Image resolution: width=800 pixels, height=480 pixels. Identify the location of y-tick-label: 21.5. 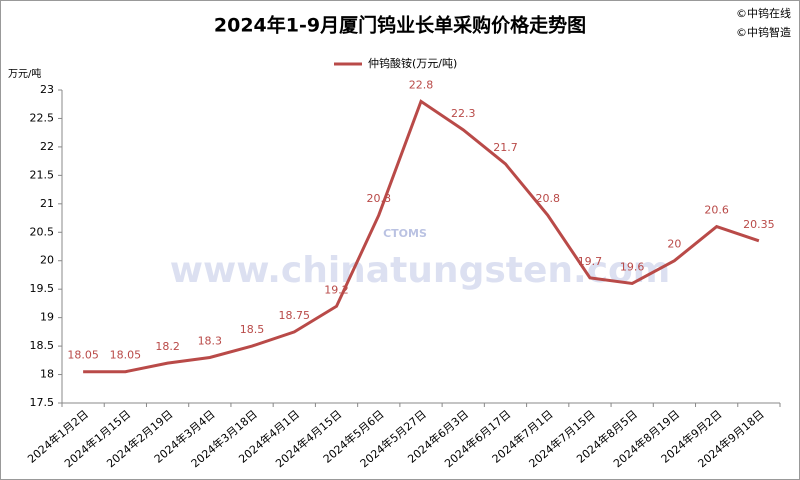
(42, 174).